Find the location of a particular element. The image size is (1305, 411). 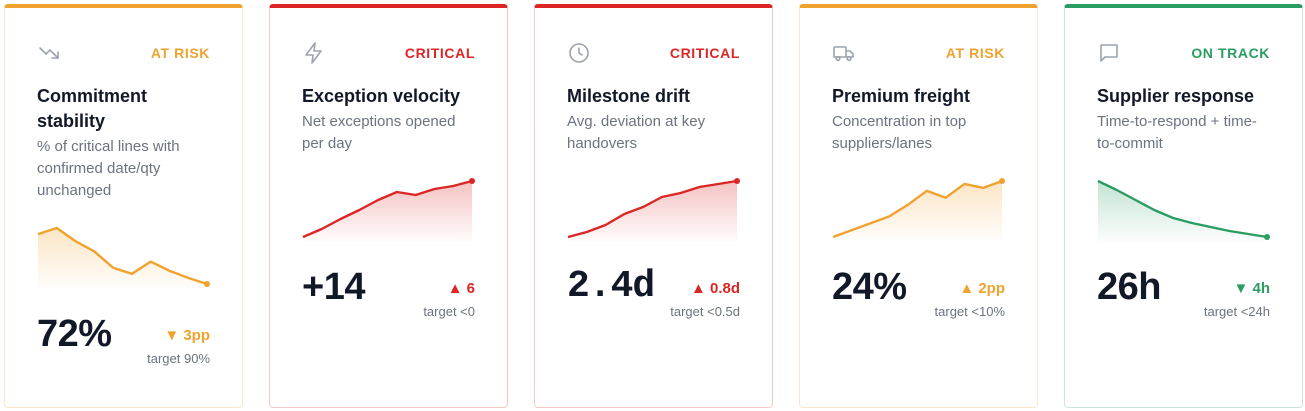

kpi-value: 26h is located at coordinates (1129, 287).